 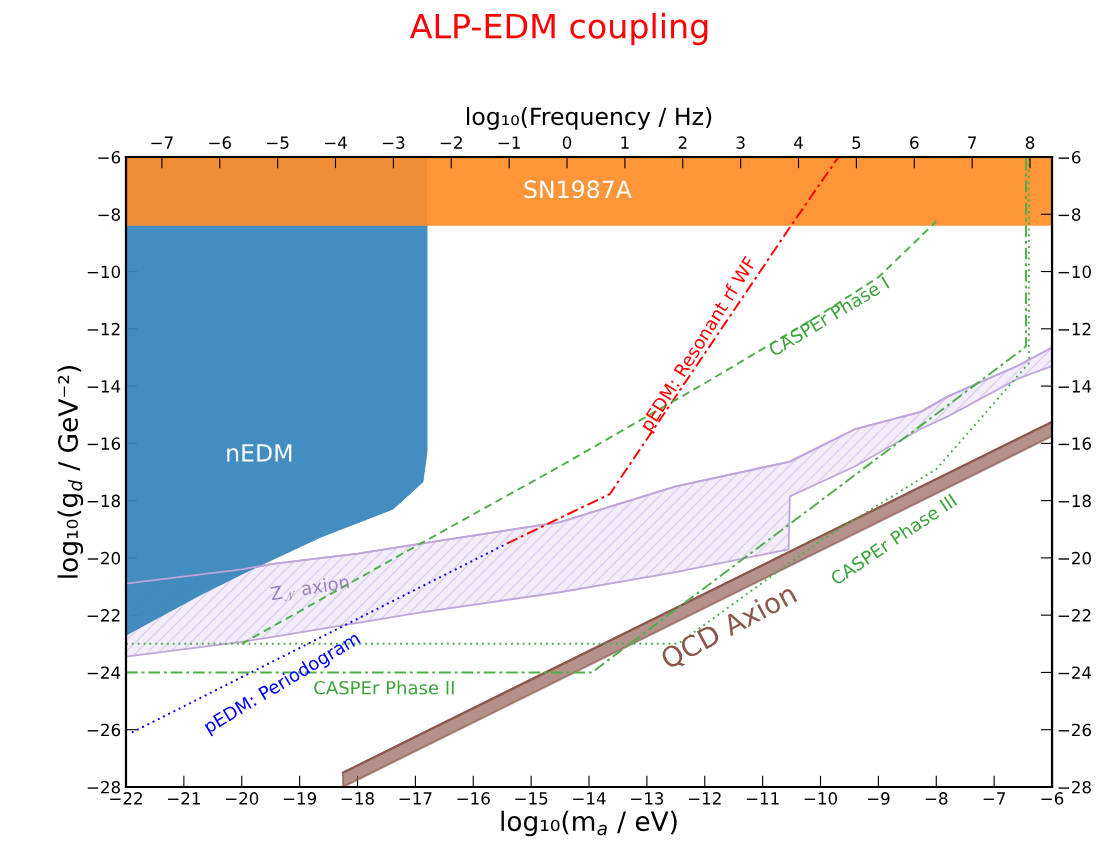 I want to click on annotation: Z$_{𝒩}$ axion, so click(x=310, y=589).